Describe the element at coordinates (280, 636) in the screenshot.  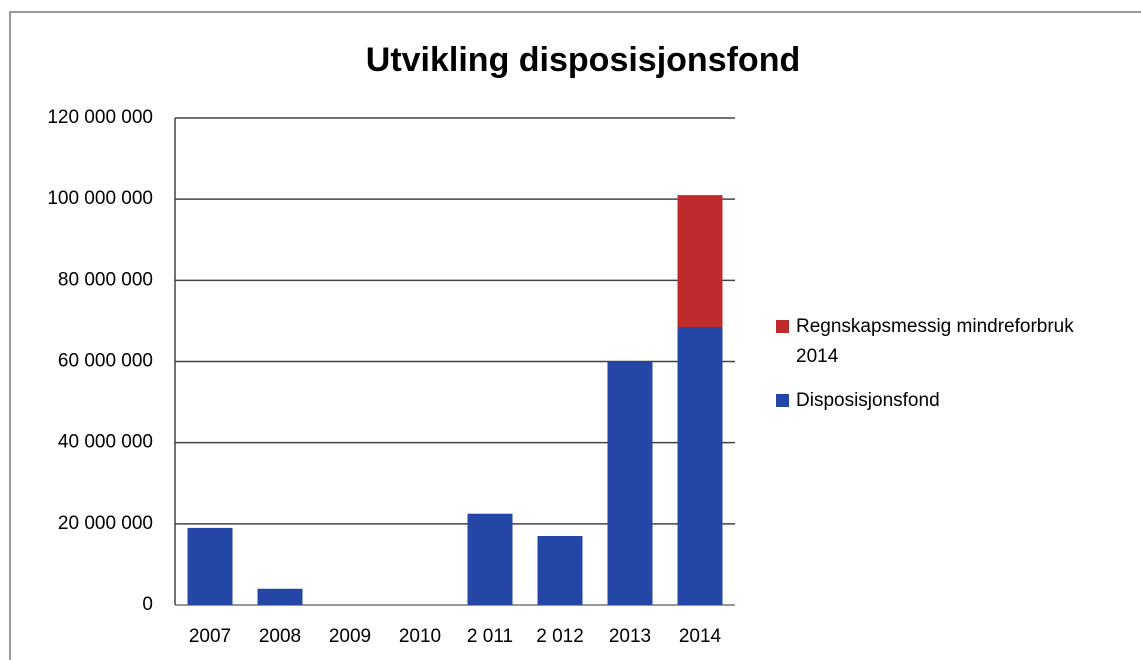
I see `x-tick-label: 2008` at that location.